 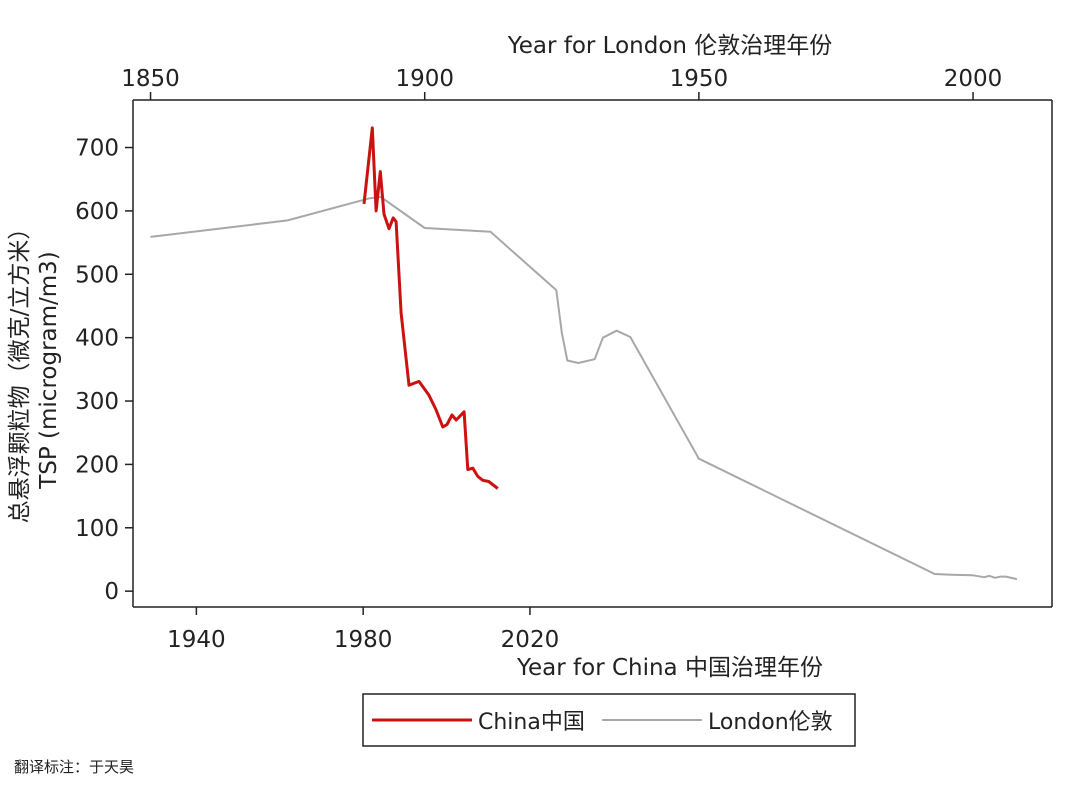 I want to click on series-line-china, so click(x=430, y=308).